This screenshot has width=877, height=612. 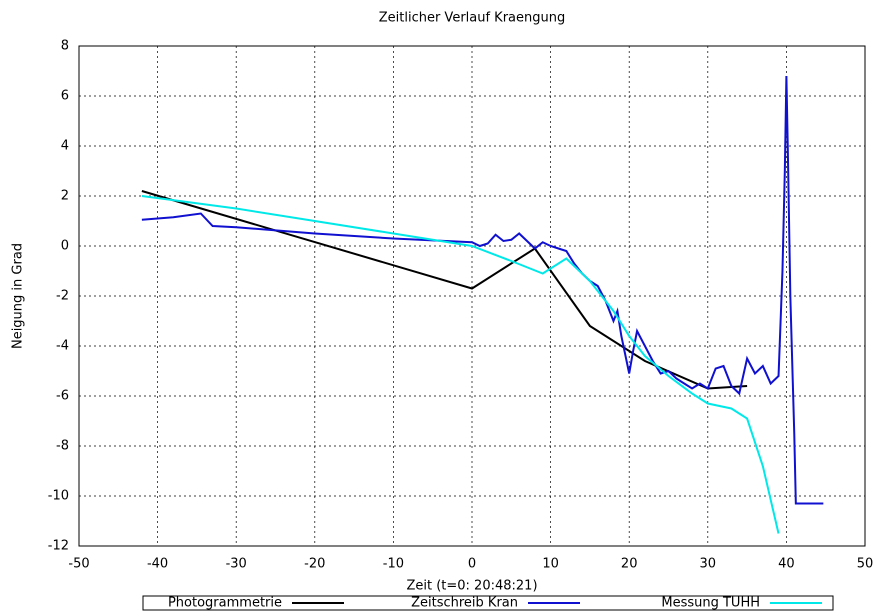 What do you see at coordinates (65, 146) in the screenshot?
I see `y-tick-label: 4` at bounding box center [65, 146].